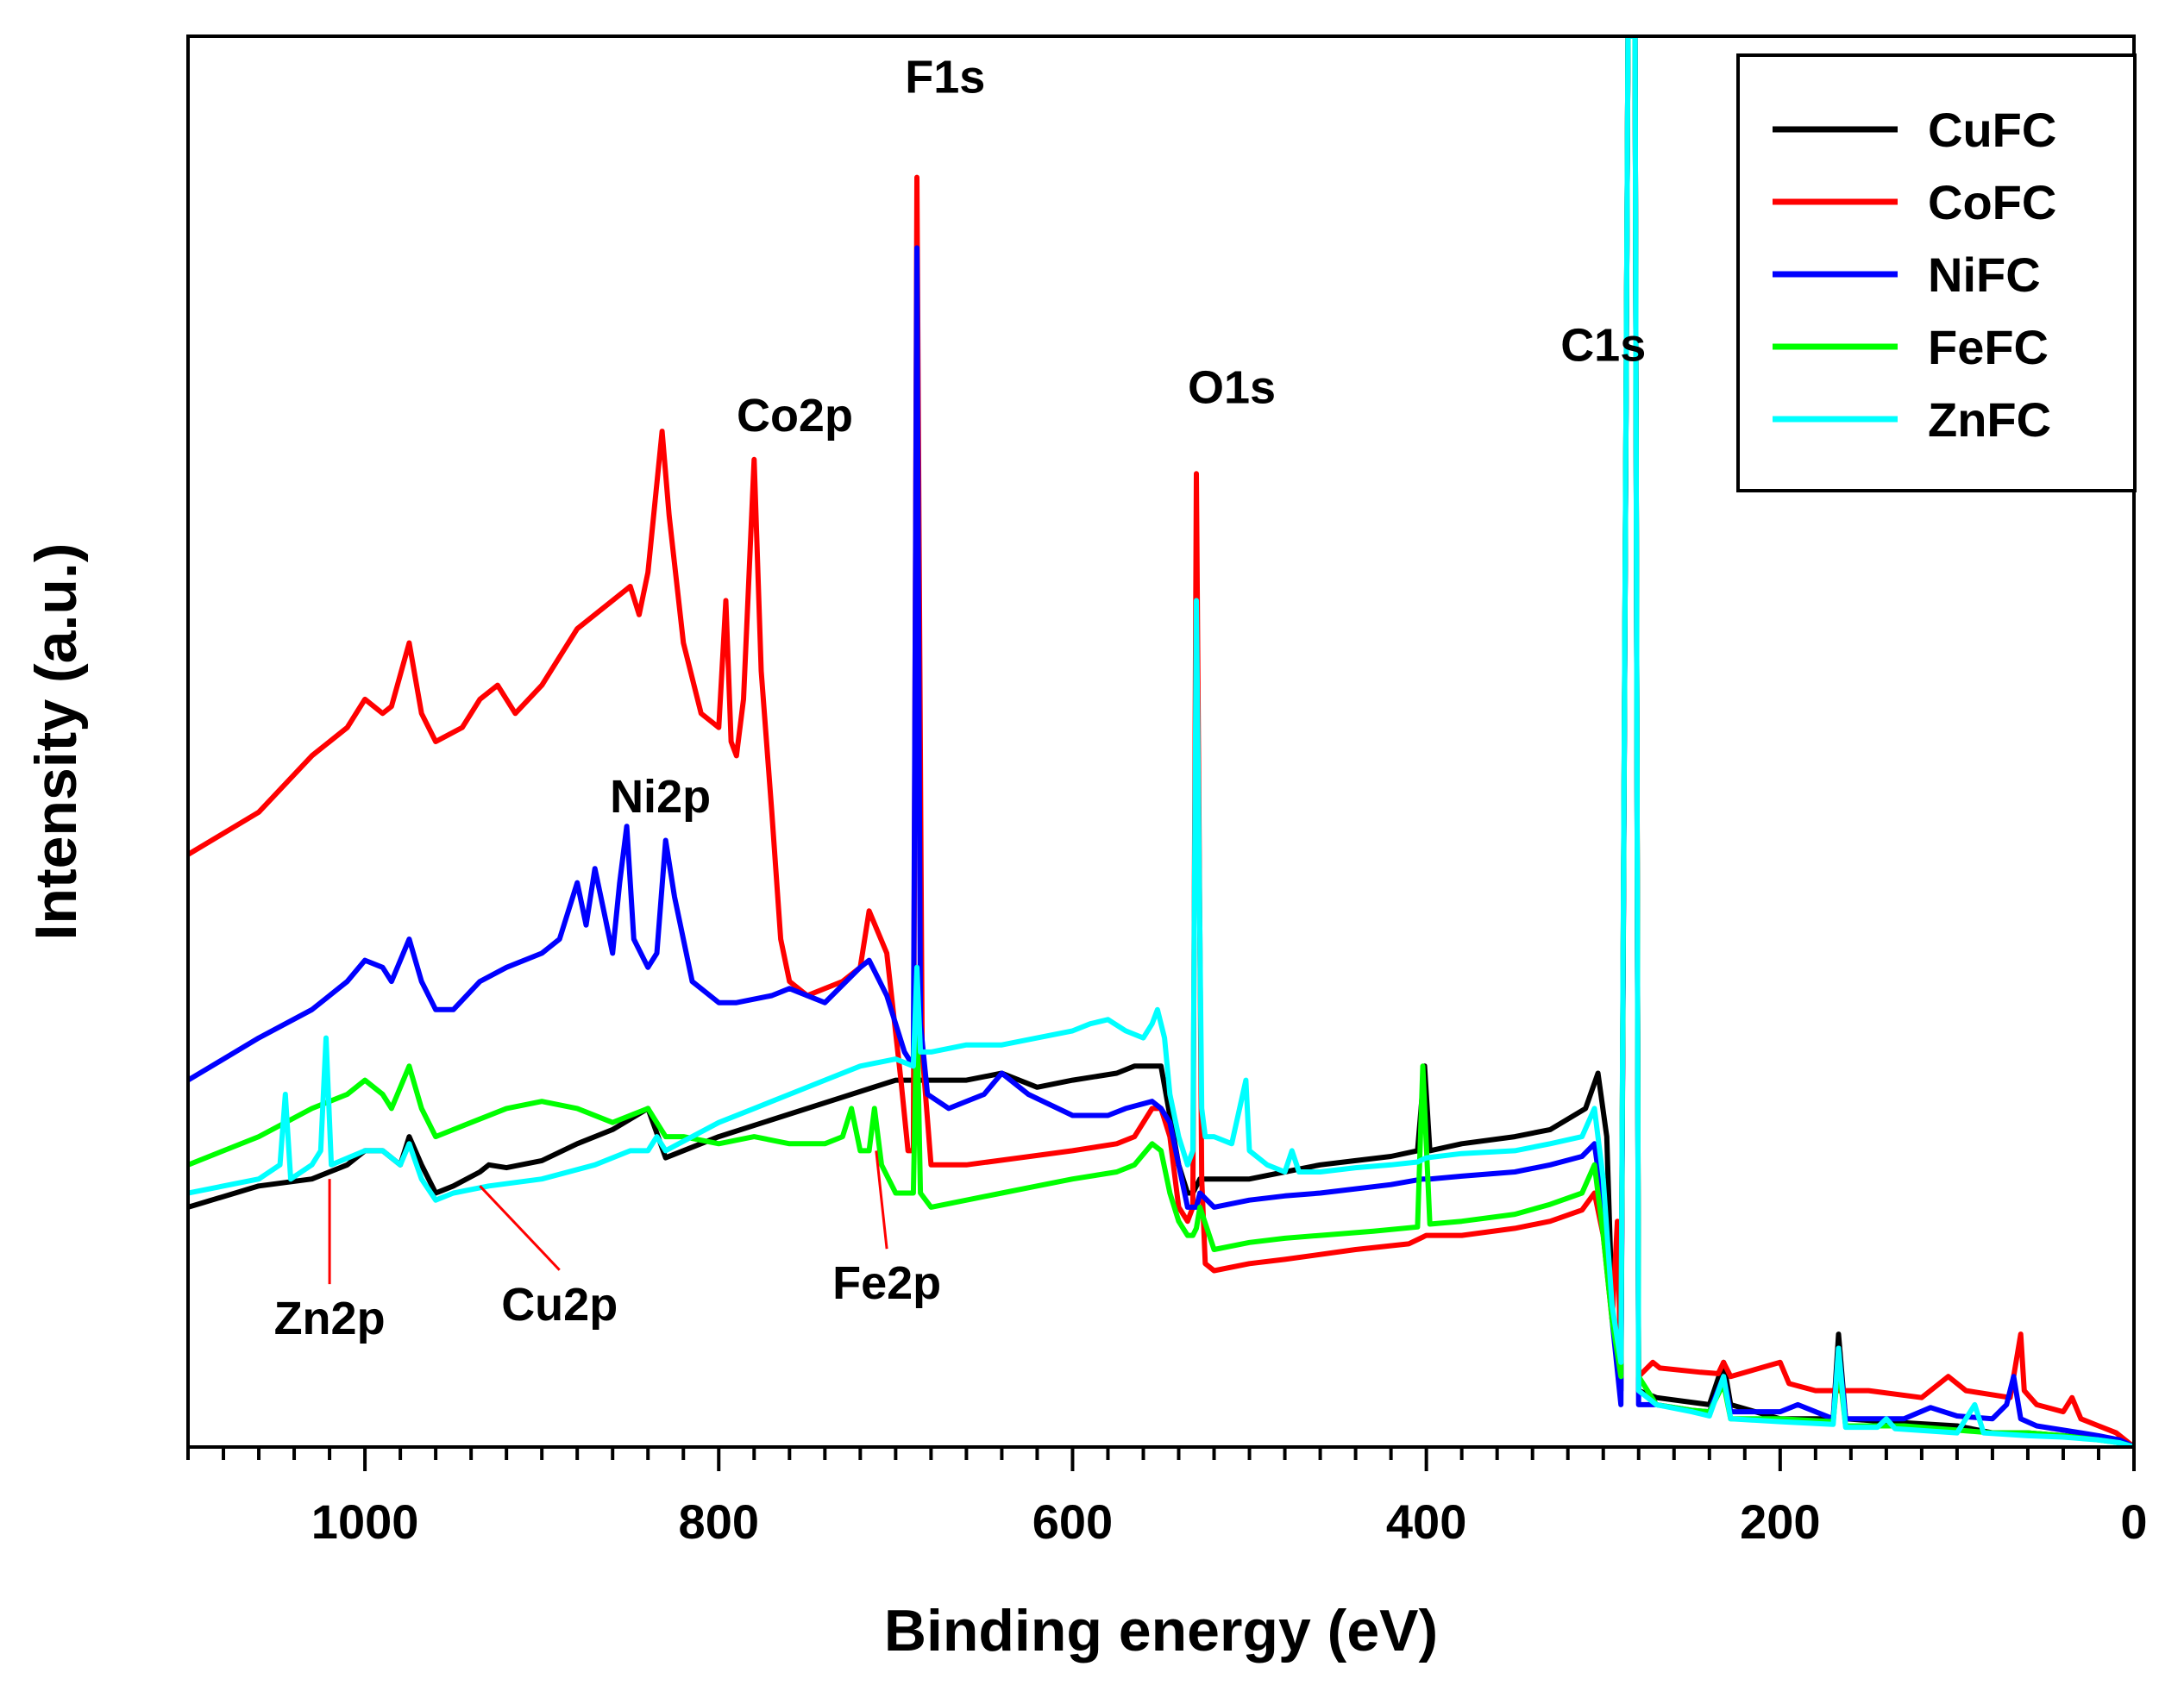 This screenshot has width=2184, height=1704. What do you see at coordinates (945, 77) in the screenshot?
I see `peak-label-f1s: F1s` at bounding box center [945, 77].